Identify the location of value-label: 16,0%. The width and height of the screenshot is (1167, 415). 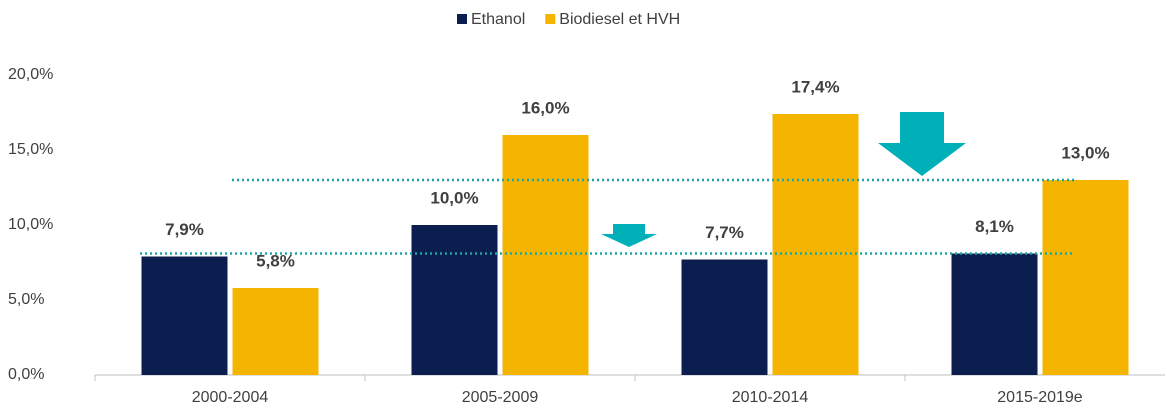
(545, 107).